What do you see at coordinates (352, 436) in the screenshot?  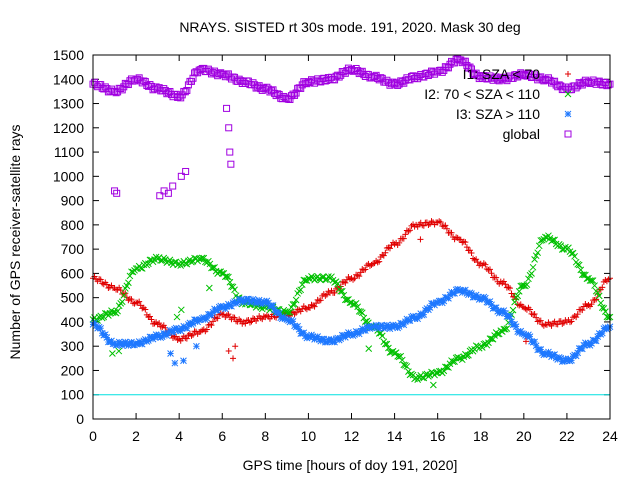 I see `x-tick-label: 12` at bounding box center [352, 436].